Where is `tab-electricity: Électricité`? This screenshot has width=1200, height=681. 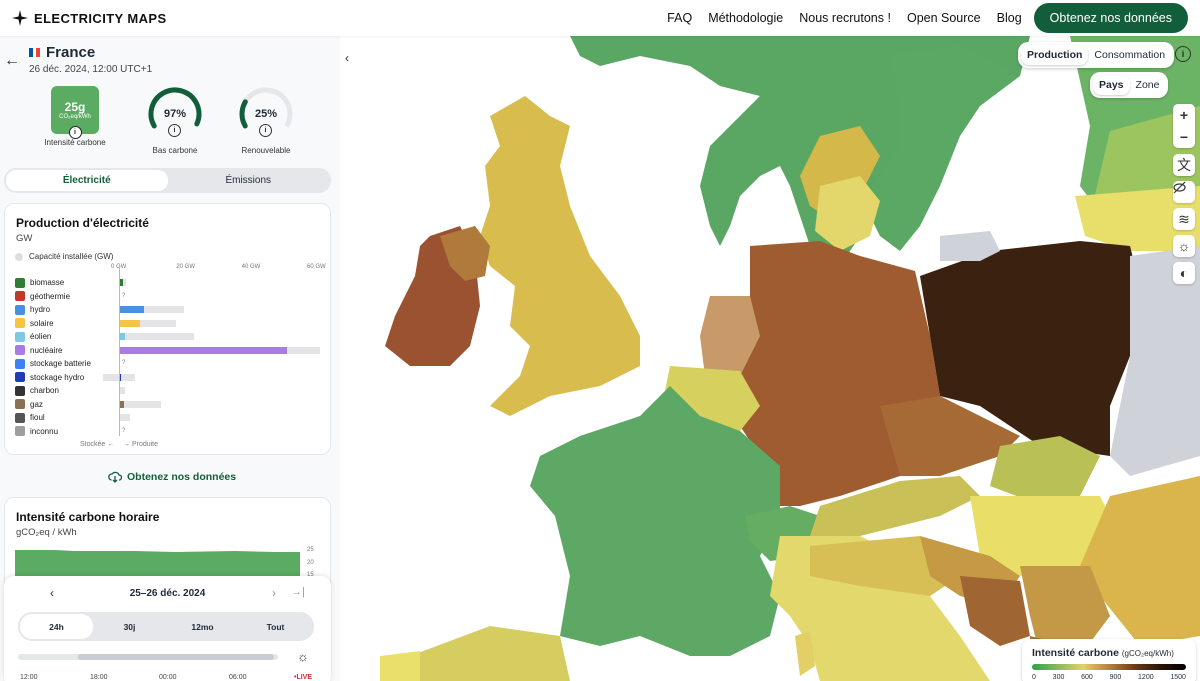
tab-electricity: Électricité is located at coordinates (87, 180).